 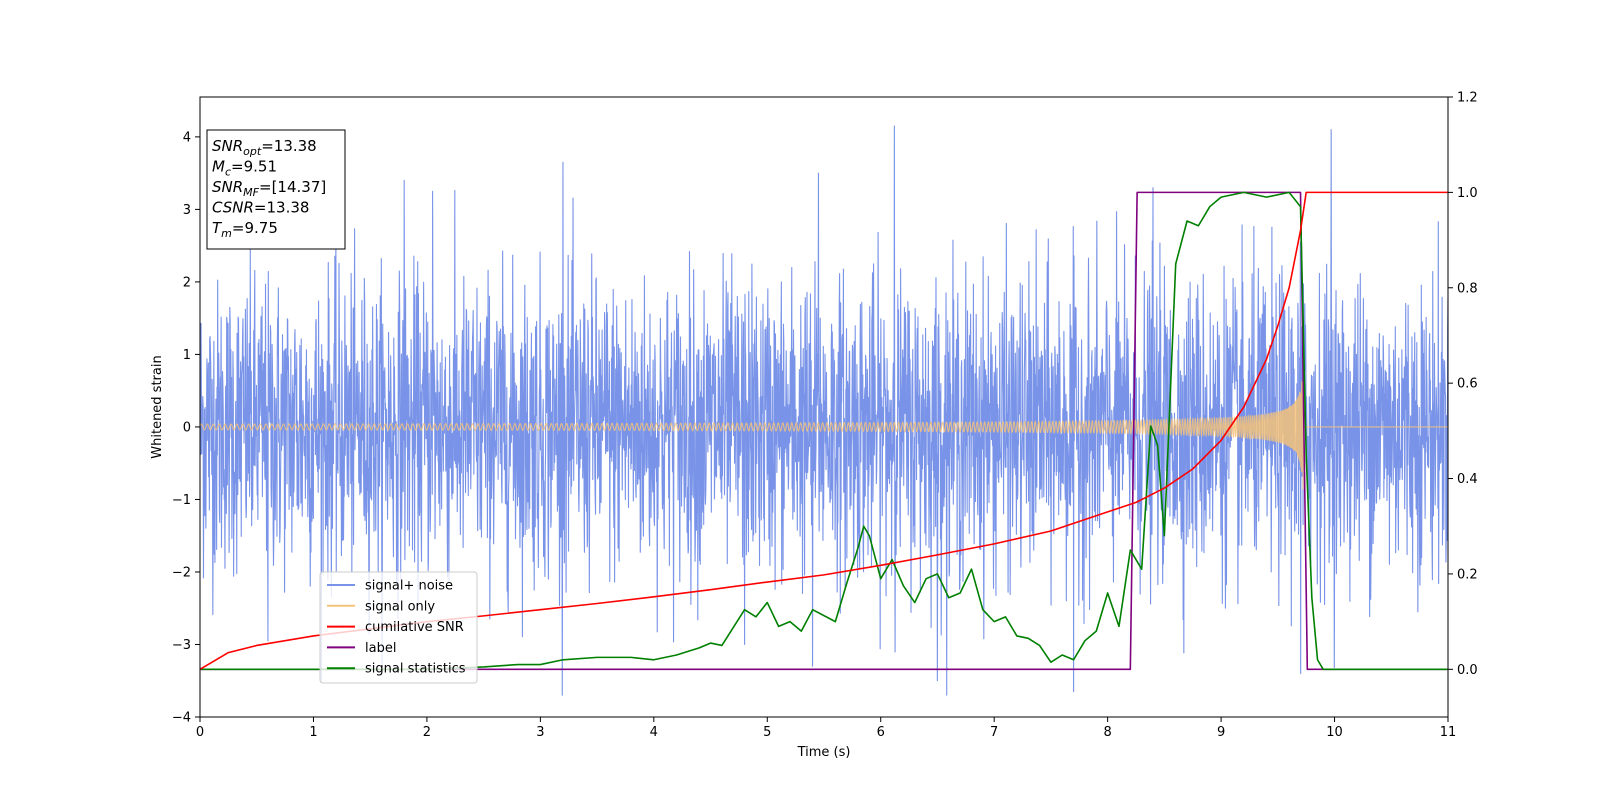 I want to click on annotation-line: Tm=9.75, so click(x=245, y=229).